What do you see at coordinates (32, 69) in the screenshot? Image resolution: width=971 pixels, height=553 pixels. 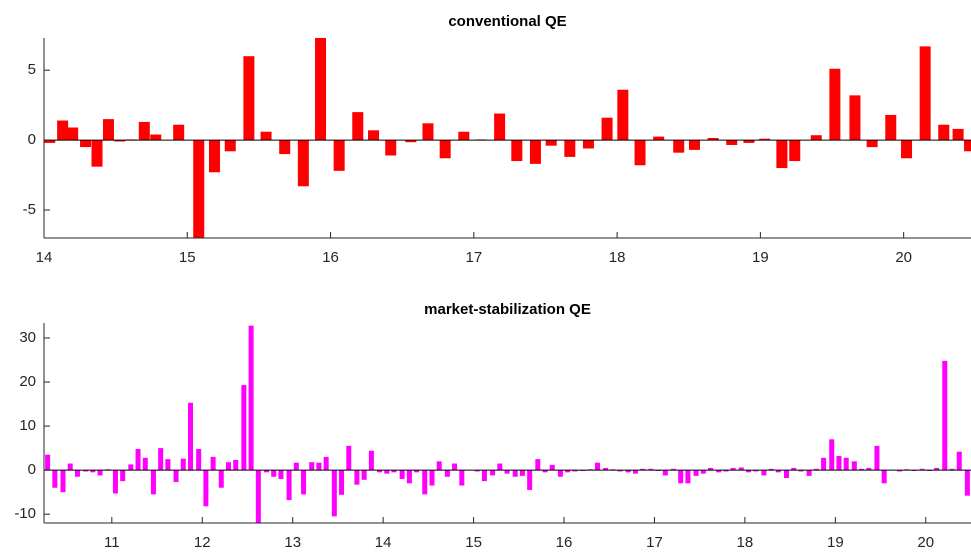 I see `y-tick-label: 5` at bounding box center [32, 69].